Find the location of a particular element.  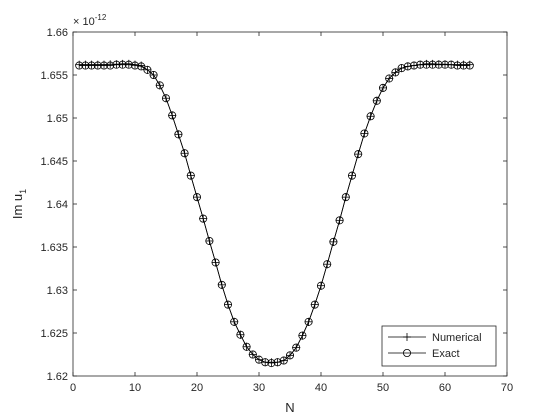

legend-marker-numerical is located at coordinates (407, 337).